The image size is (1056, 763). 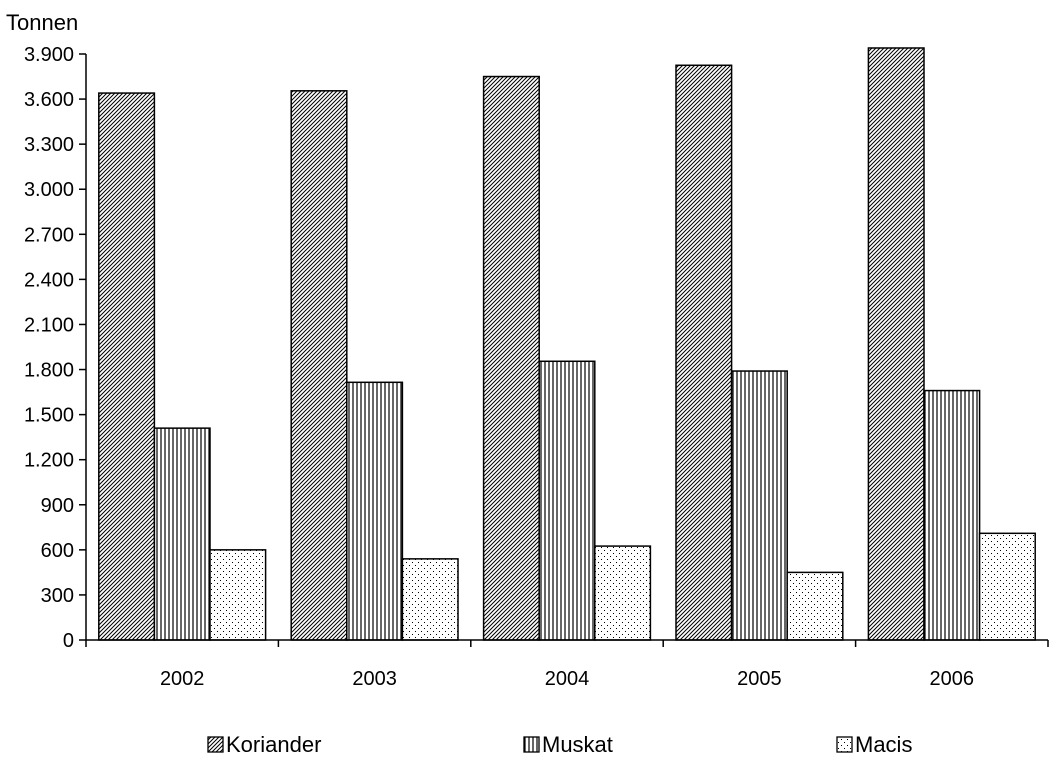 What do you see at coordinates (759, 679) in the screenshot?
I see `x-tick-label: 2005` at bounding box center [759, 679].